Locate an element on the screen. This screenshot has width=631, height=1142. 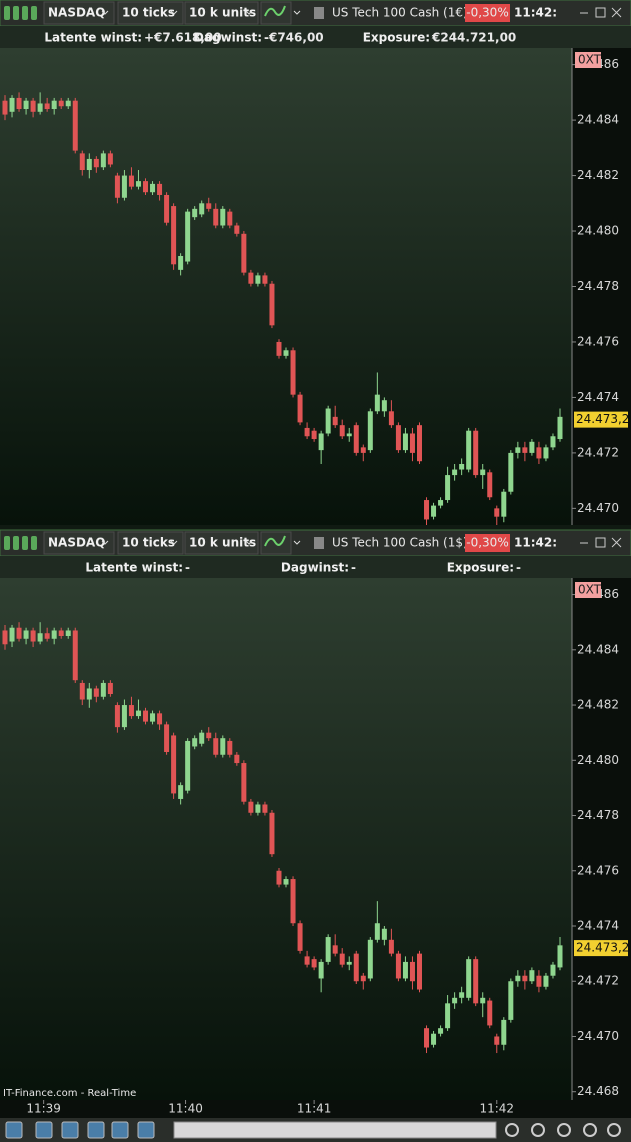
footer-note: IT-Finance.com - Real-Time is located at coordinates (69, 1093).